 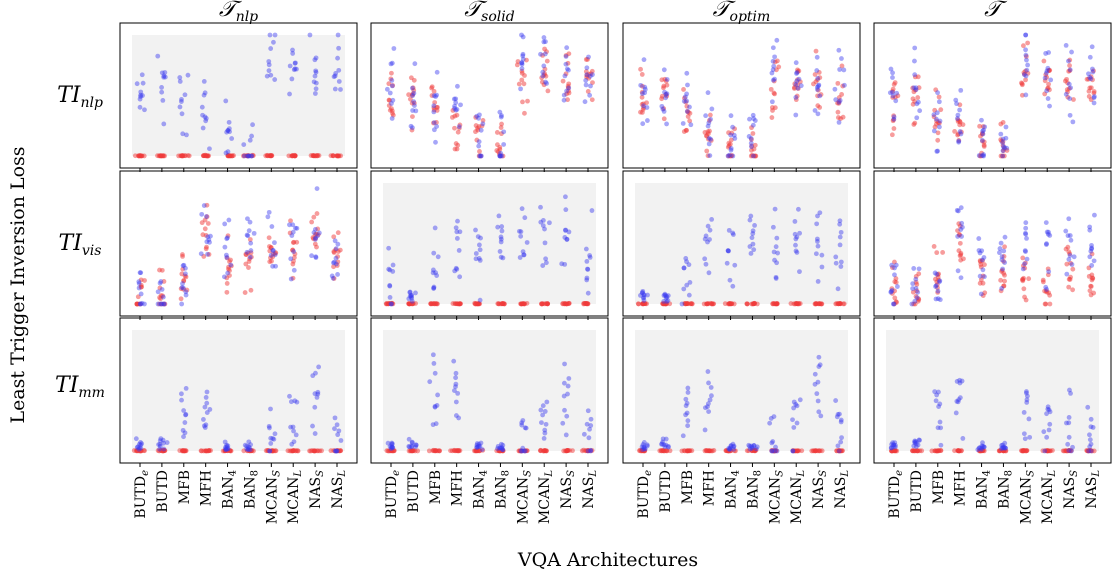 What do you see at coordinates (489, 95) in the screenshot?
I see `panel-frame` at bounding box center [489, 95].